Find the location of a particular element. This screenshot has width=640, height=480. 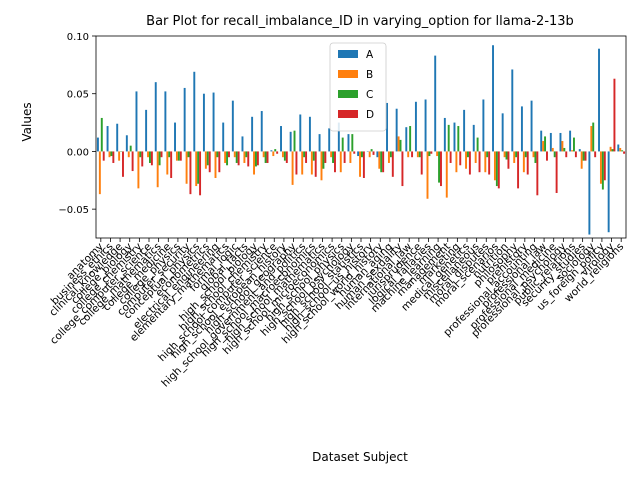

bar-B-high_school_mathematics is located at coordinates (321, 166).